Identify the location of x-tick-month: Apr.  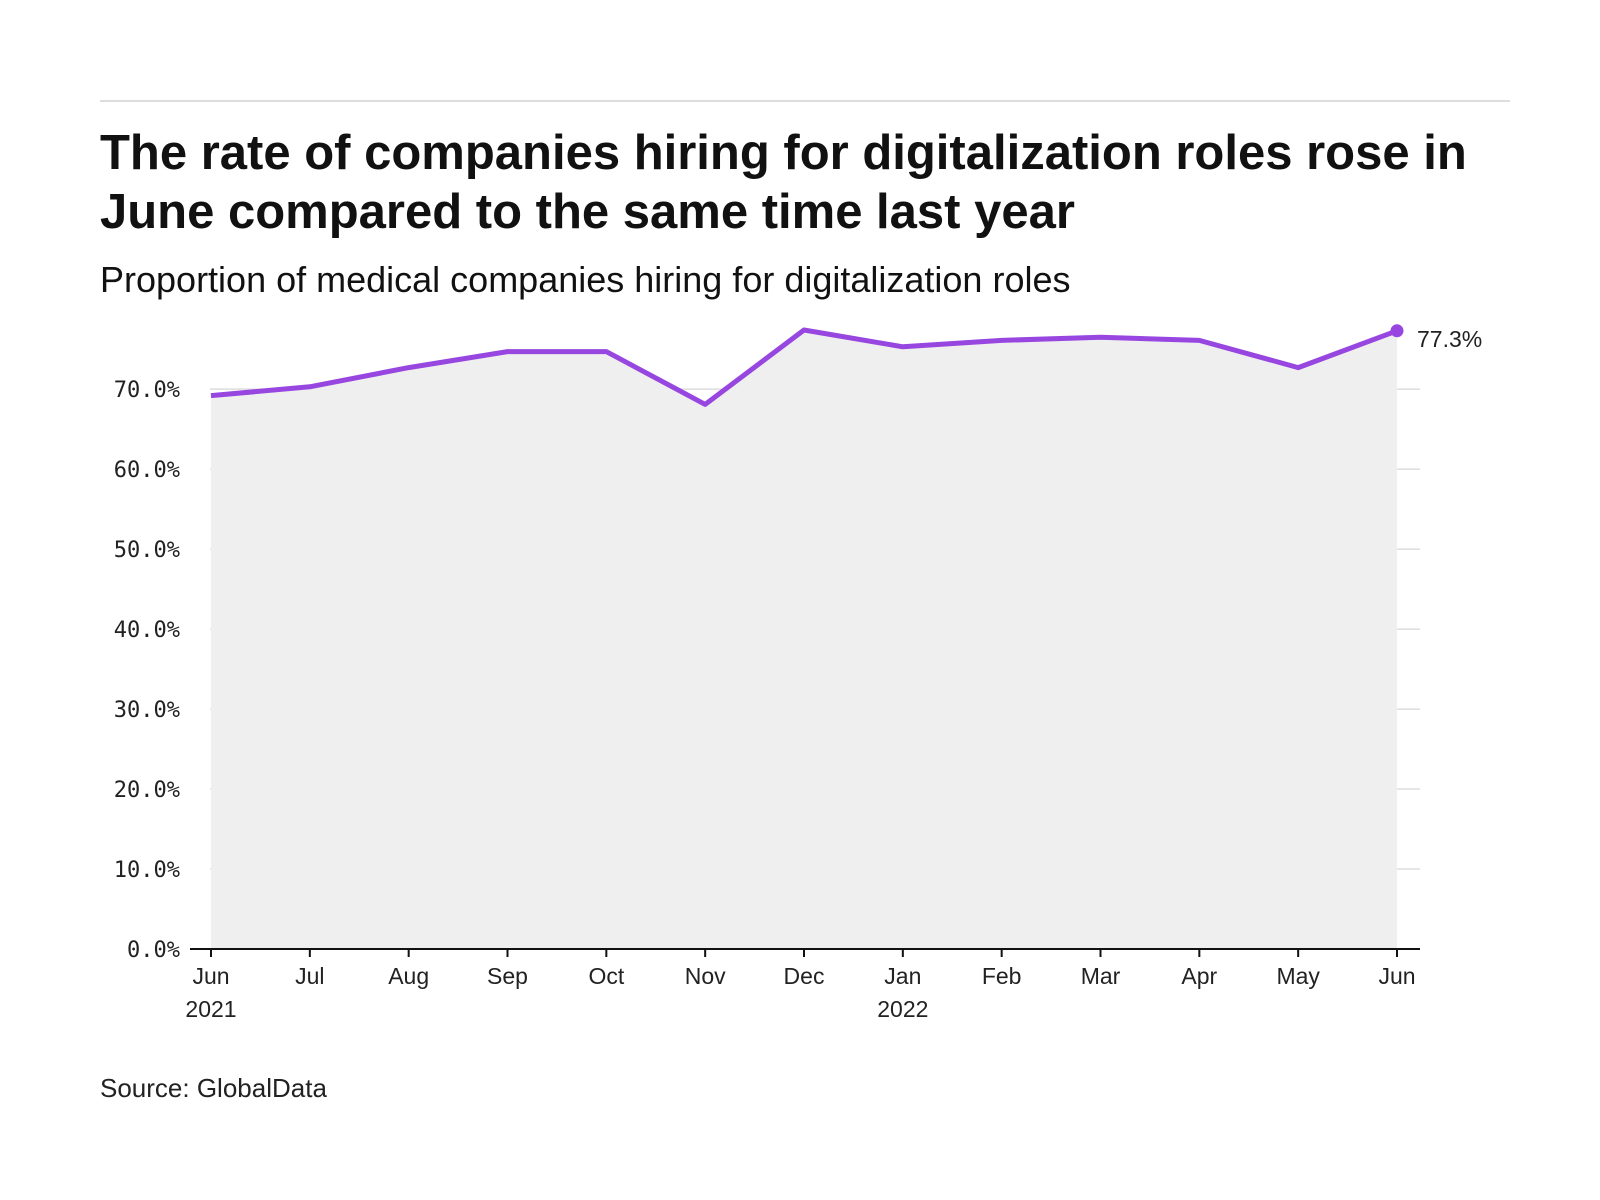
(1199, 976).